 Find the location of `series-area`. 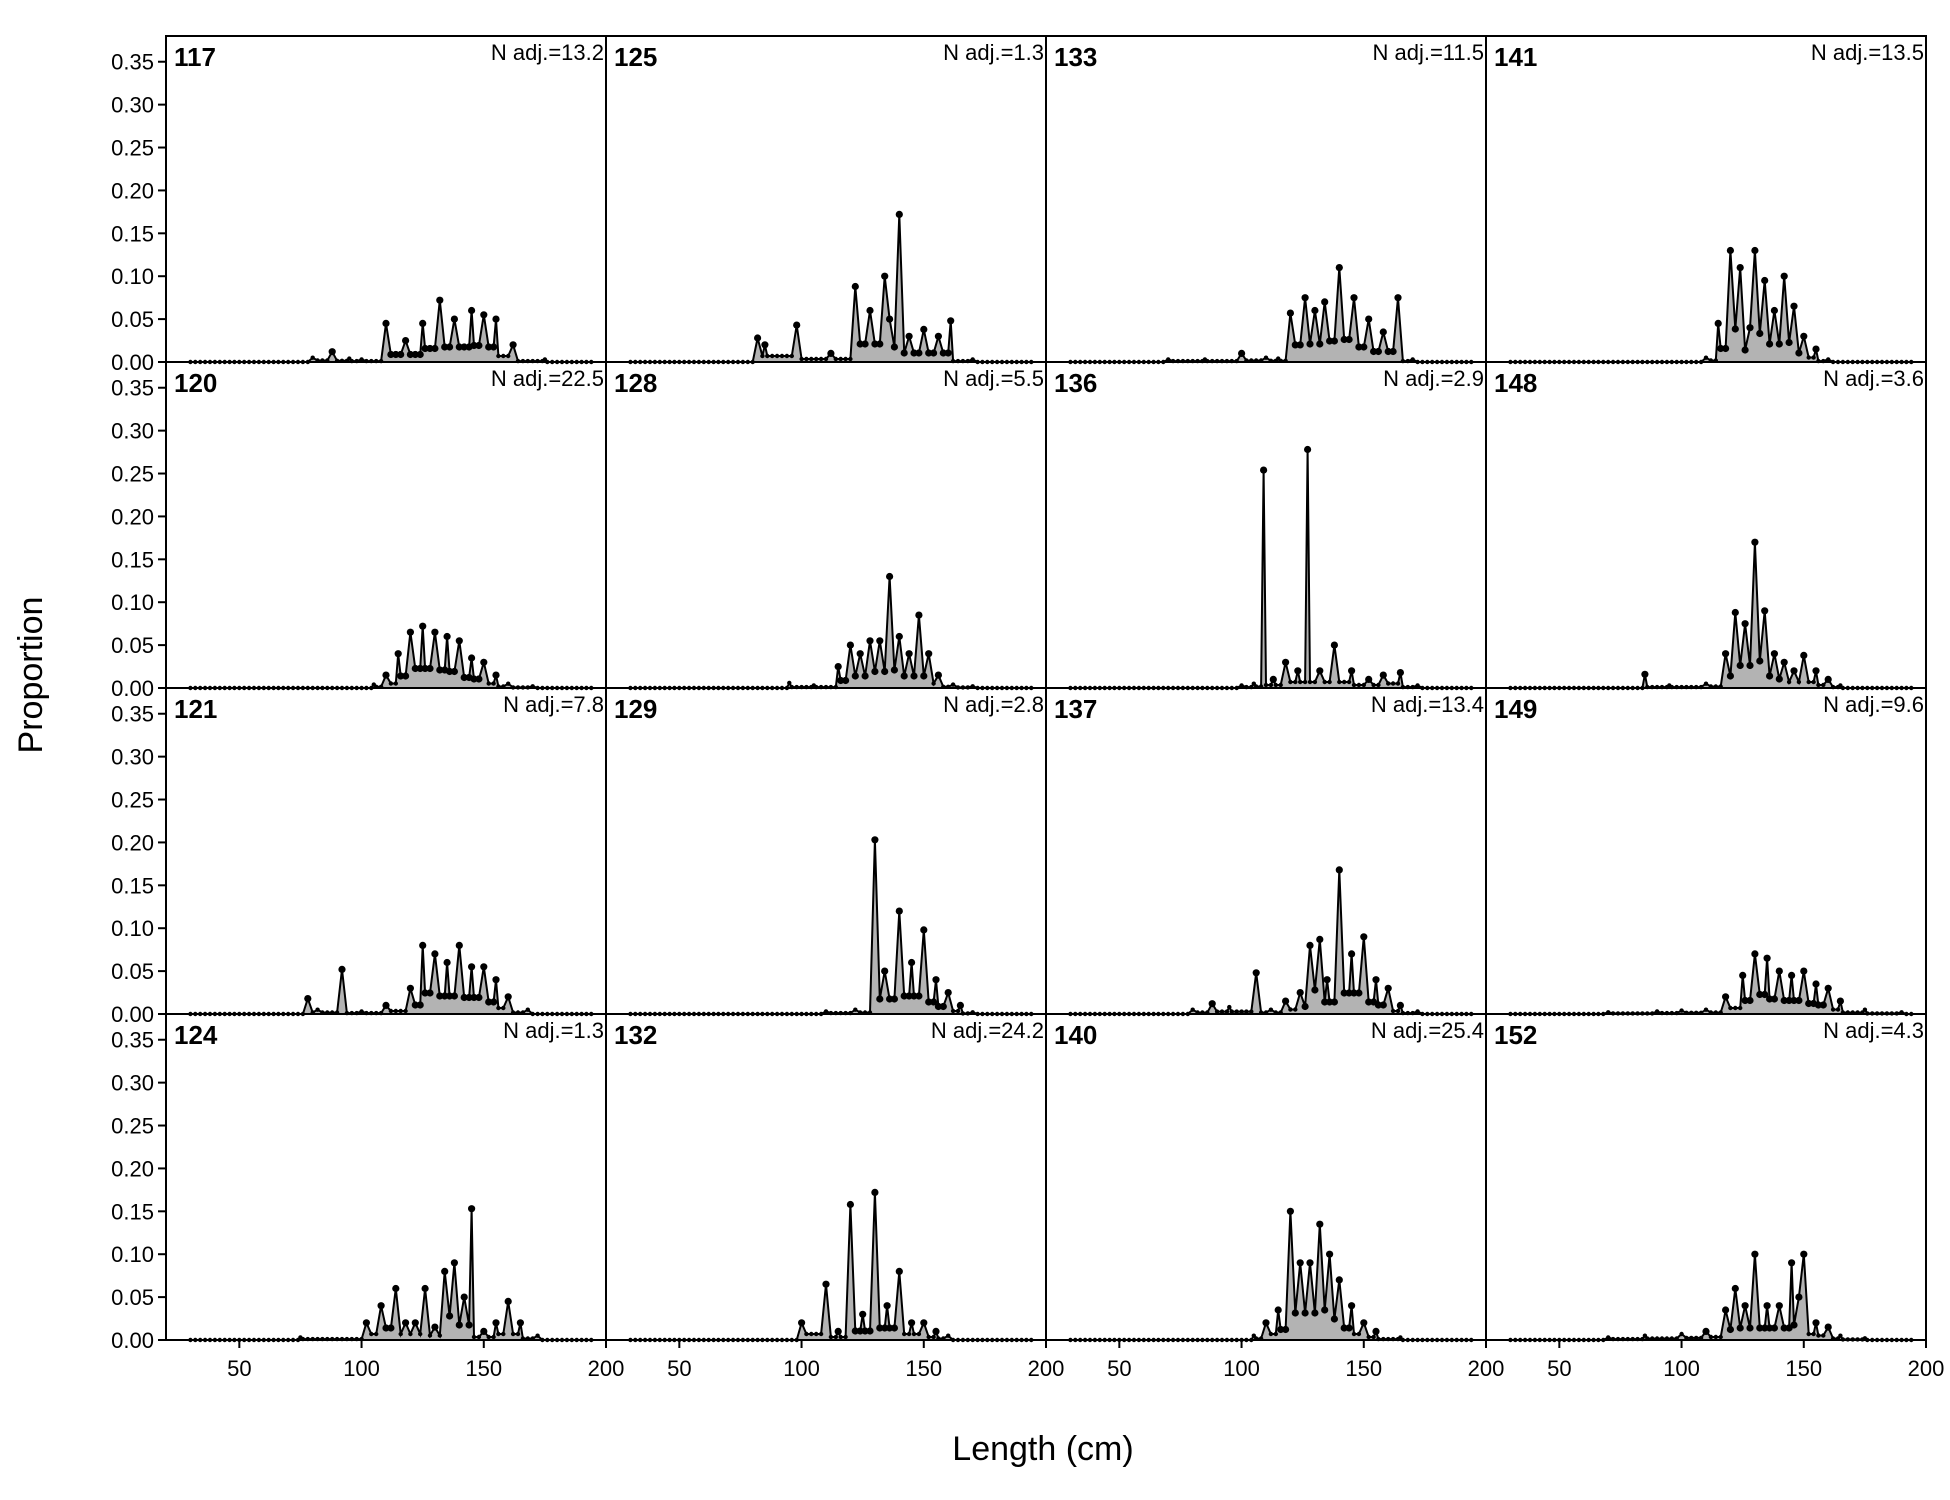

series-area is located at coordinates (1711, 983).